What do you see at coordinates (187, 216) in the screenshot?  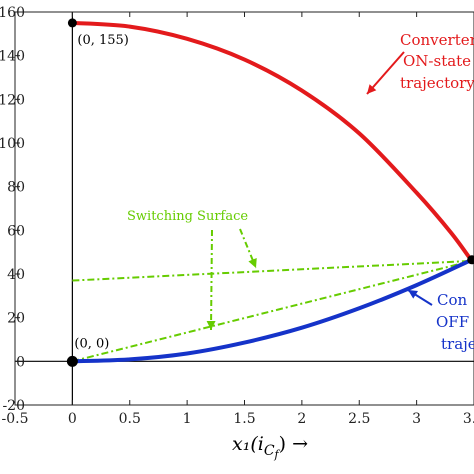 I see `switching-surface-label: Switching Surface` at bounding box center [187, 216].